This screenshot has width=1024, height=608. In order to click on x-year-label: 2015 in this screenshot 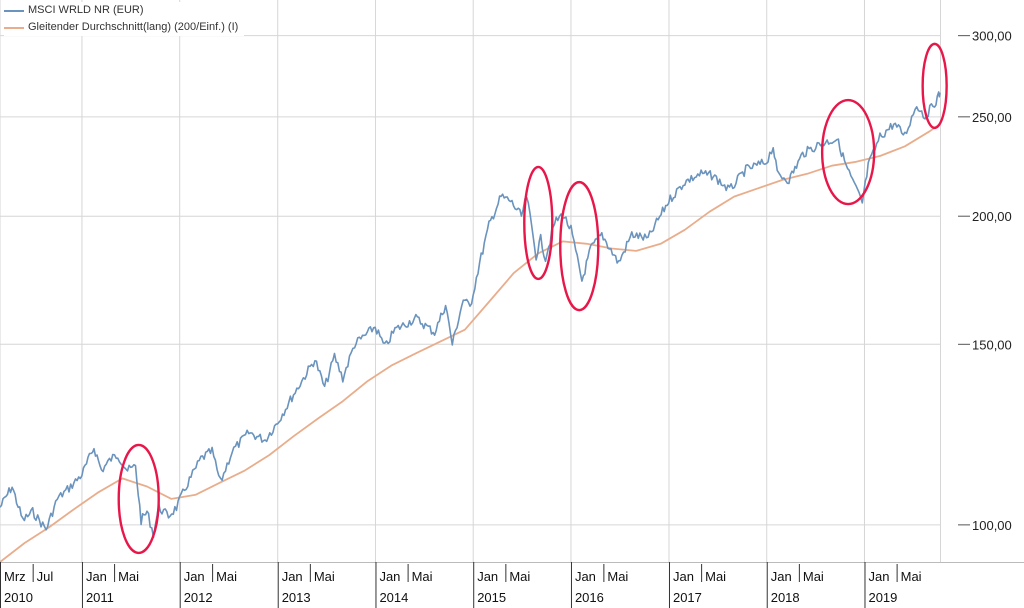, I will do `click(491, 597)`.